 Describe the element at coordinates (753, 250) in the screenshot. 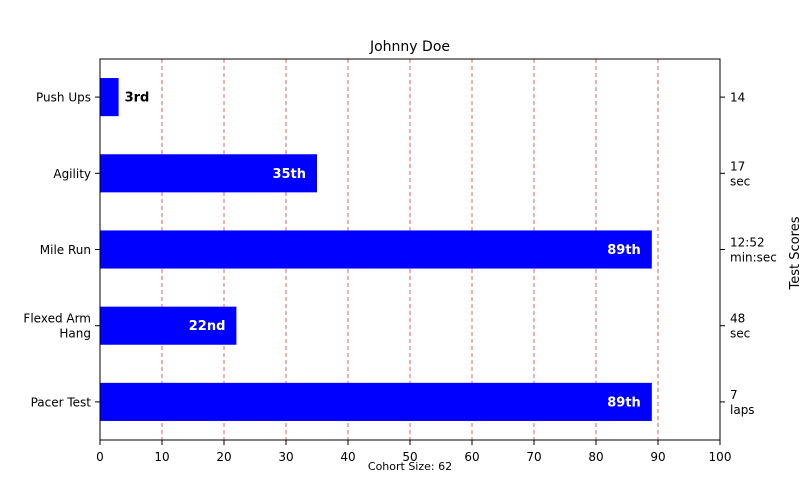

I see `score-label: 12:52 min:sec` at that location.